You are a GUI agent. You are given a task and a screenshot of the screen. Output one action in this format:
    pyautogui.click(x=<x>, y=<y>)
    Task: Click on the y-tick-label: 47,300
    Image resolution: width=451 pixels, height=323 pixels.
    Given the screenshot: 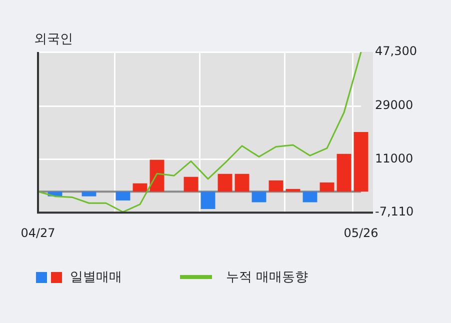 What is the action you would take?
    pyautogui.click(x=396, y=51)
    